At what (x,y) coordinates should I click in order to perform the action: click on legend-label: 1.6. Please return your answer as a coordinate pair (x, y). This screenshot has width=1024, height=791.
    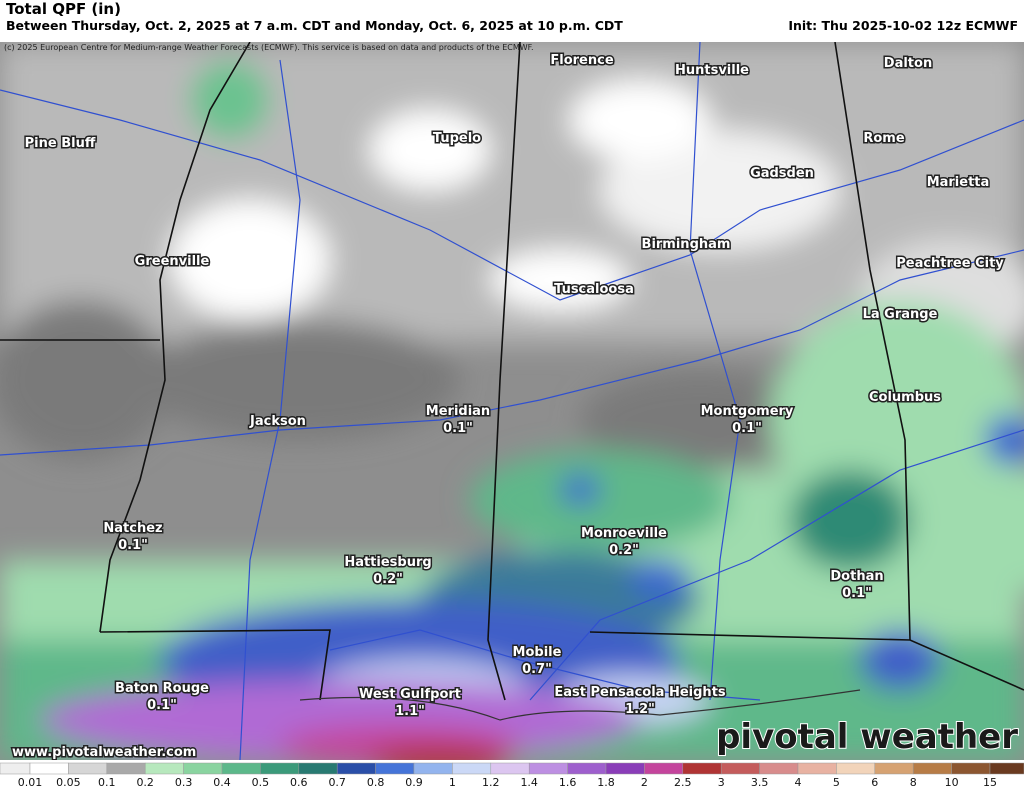
    Looking at the image, I should click on (568, 782).